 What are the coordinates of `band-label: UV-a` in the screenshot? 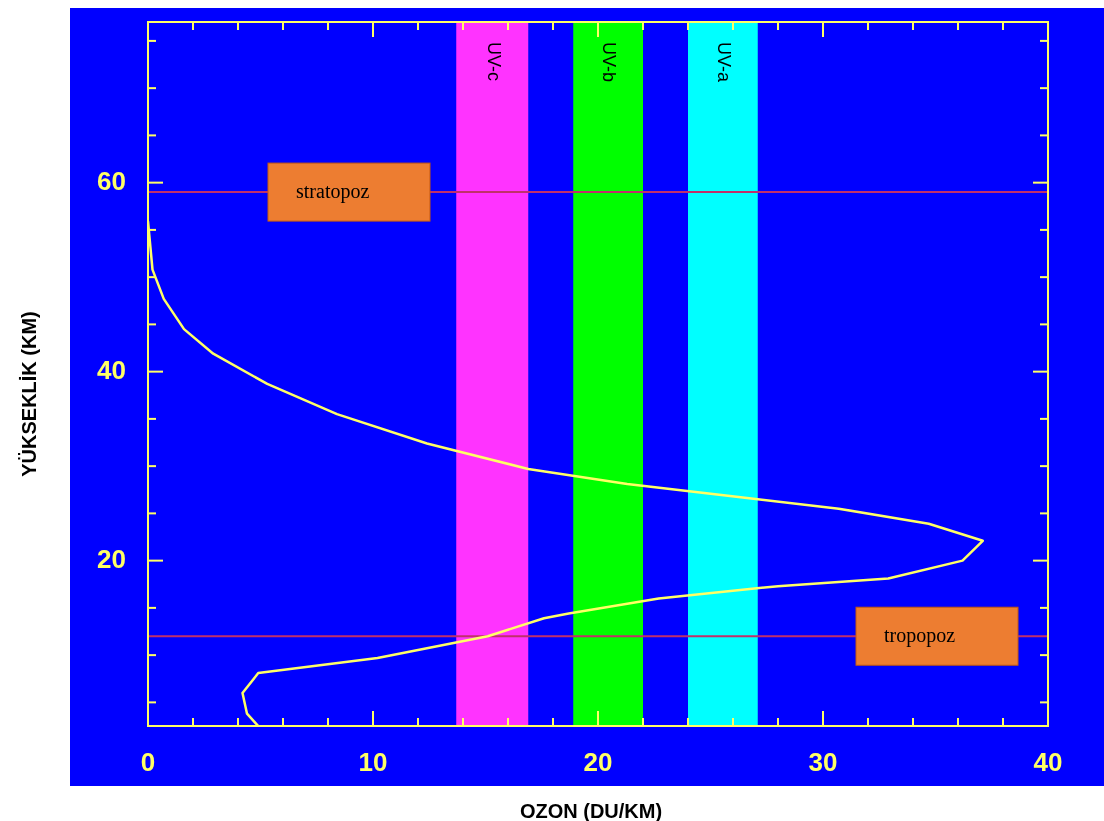 It's located at (724, 63).